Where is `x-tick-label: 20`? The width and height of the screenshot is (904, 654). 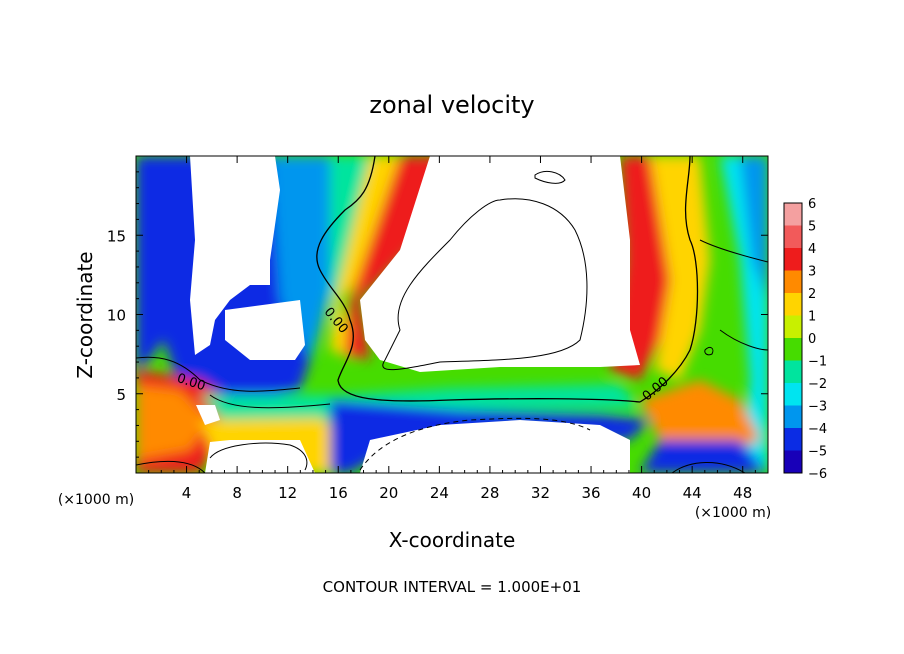 x-tick-label: 20 is located at coordinates (388, 493).